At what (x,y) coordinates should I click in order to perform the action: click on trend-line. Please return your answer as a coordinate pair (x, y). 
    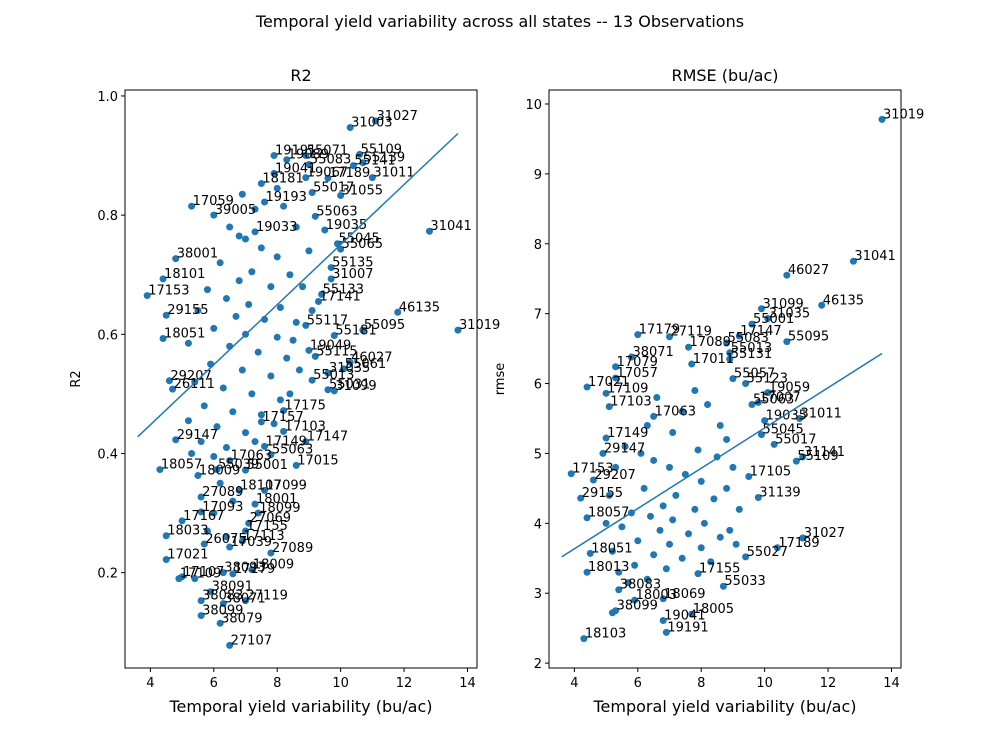
    Looking at the image, I should click on (722, 455).